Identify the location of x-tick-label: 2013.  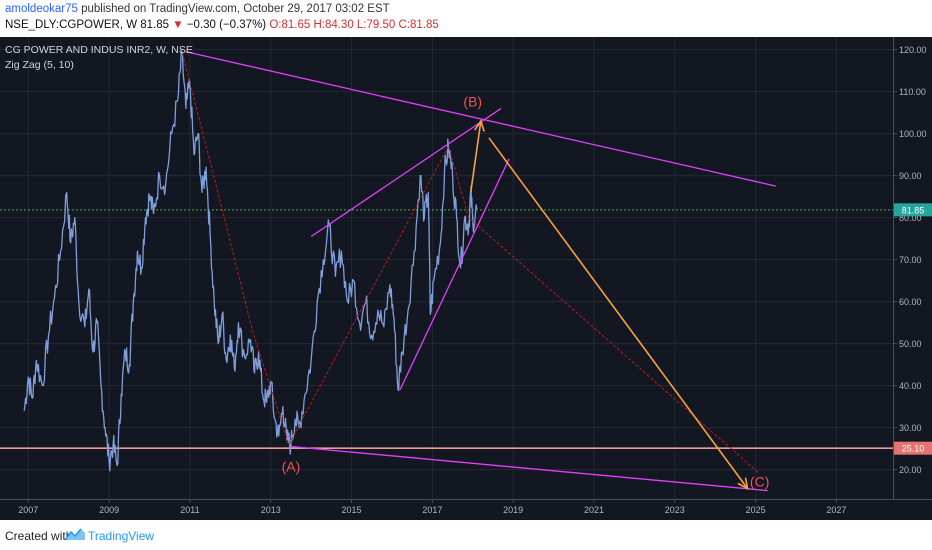
(271, 510).